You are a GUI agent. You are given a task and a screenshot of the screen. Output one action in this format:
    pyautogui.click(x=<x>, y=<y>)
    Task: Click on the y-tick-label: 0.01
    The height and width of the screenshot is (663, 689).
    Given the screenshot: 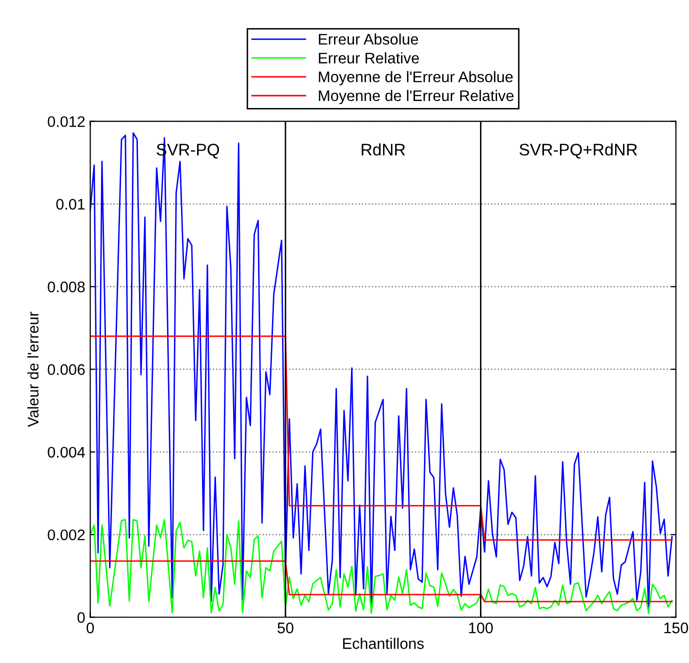 What is the action you would take?
    pyautogui.click(x=70, y=204)
    